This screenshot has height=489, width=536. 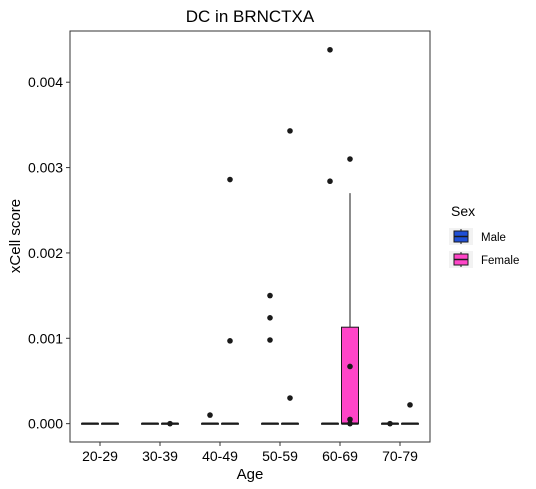 I want to click on x-tick-label: 50-59, so click(x=280, y=456).